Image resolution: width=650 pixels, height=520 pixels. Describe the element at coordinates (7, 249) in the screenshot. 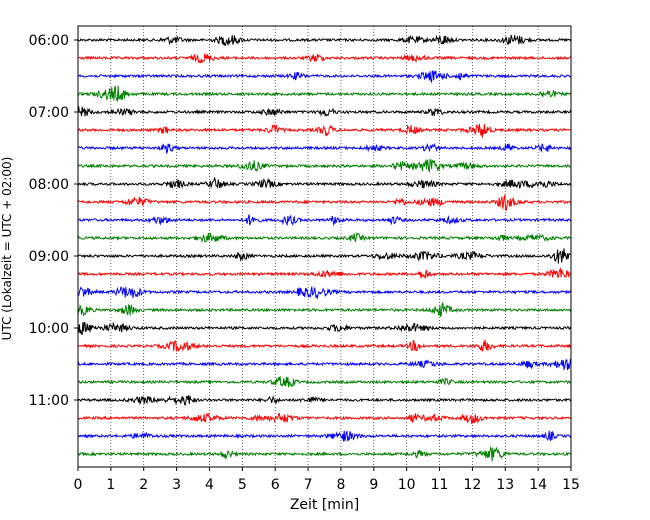

I see `y-axis-label: UTC (Lokalzeit = UTC + 02:00)` at that location.